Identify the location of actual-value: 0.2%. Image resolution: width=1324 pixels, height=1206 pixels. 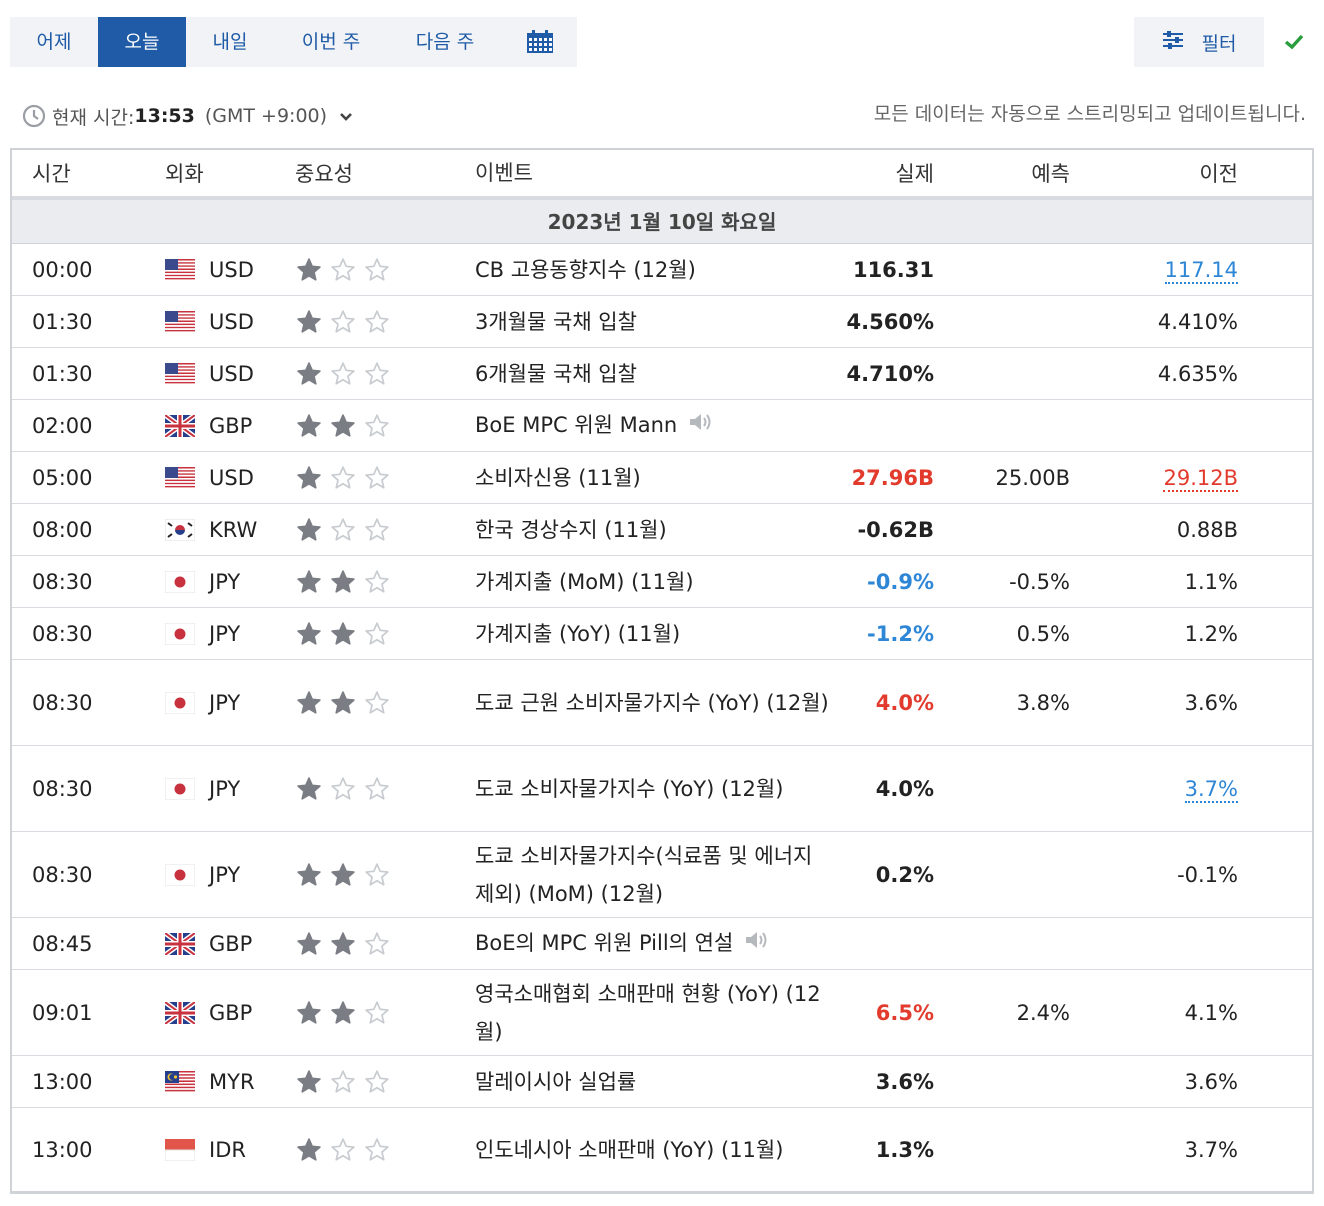
(904, 874).